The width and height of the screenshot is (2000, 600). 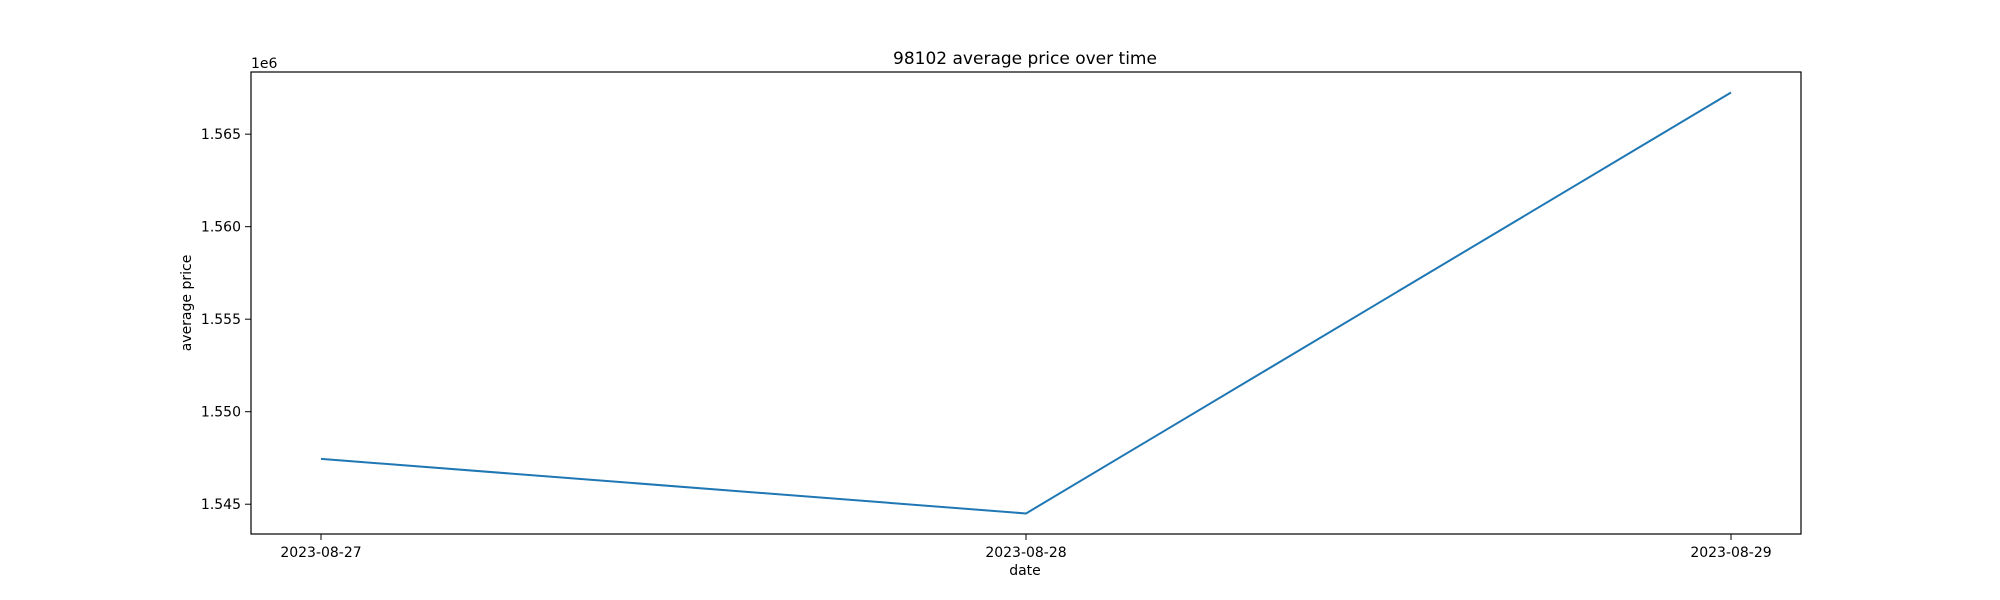 What do you see at coordinates (1025, 553) in the screenshot?
I see `x-tick-label: 2023-08-28` at bounding box center [1025, 553].